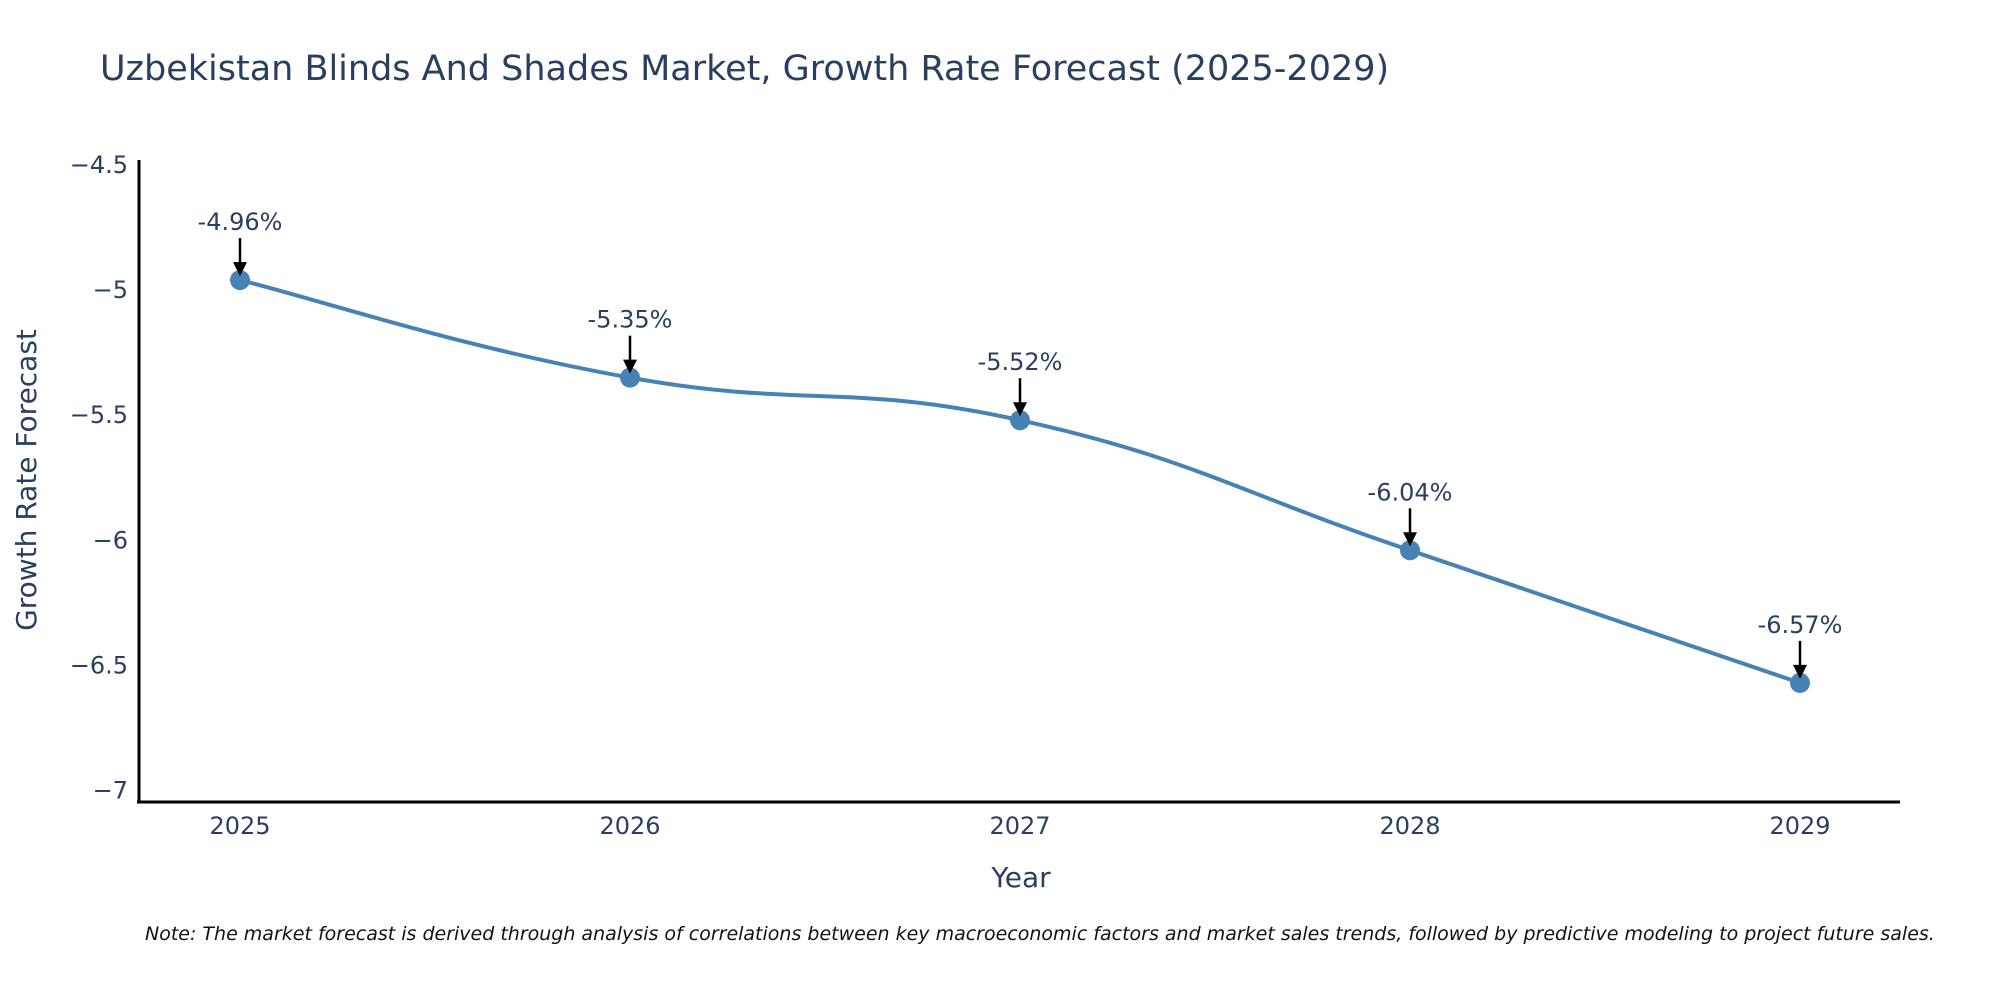 Image resolution: width=2000 pixels, height=1000 pixels. I want to click on data-label: -6.04%, so click(1410, 492).